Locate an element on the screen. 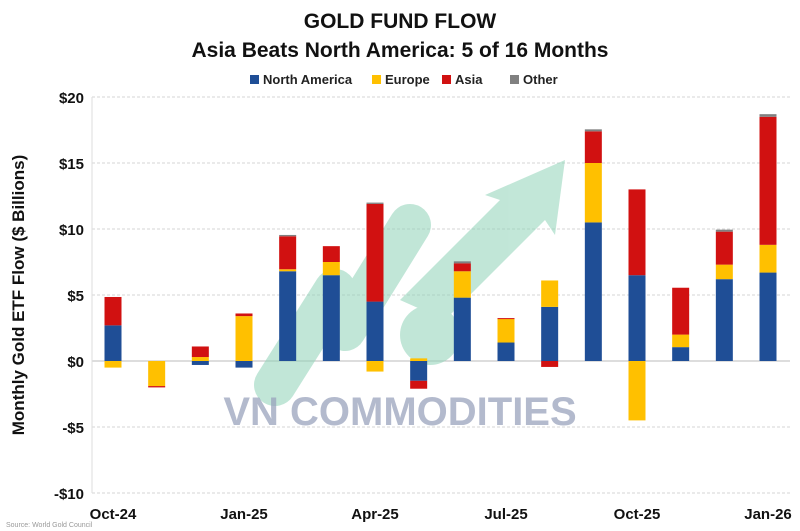  arrow-icon is located at coordinates (482, 240).